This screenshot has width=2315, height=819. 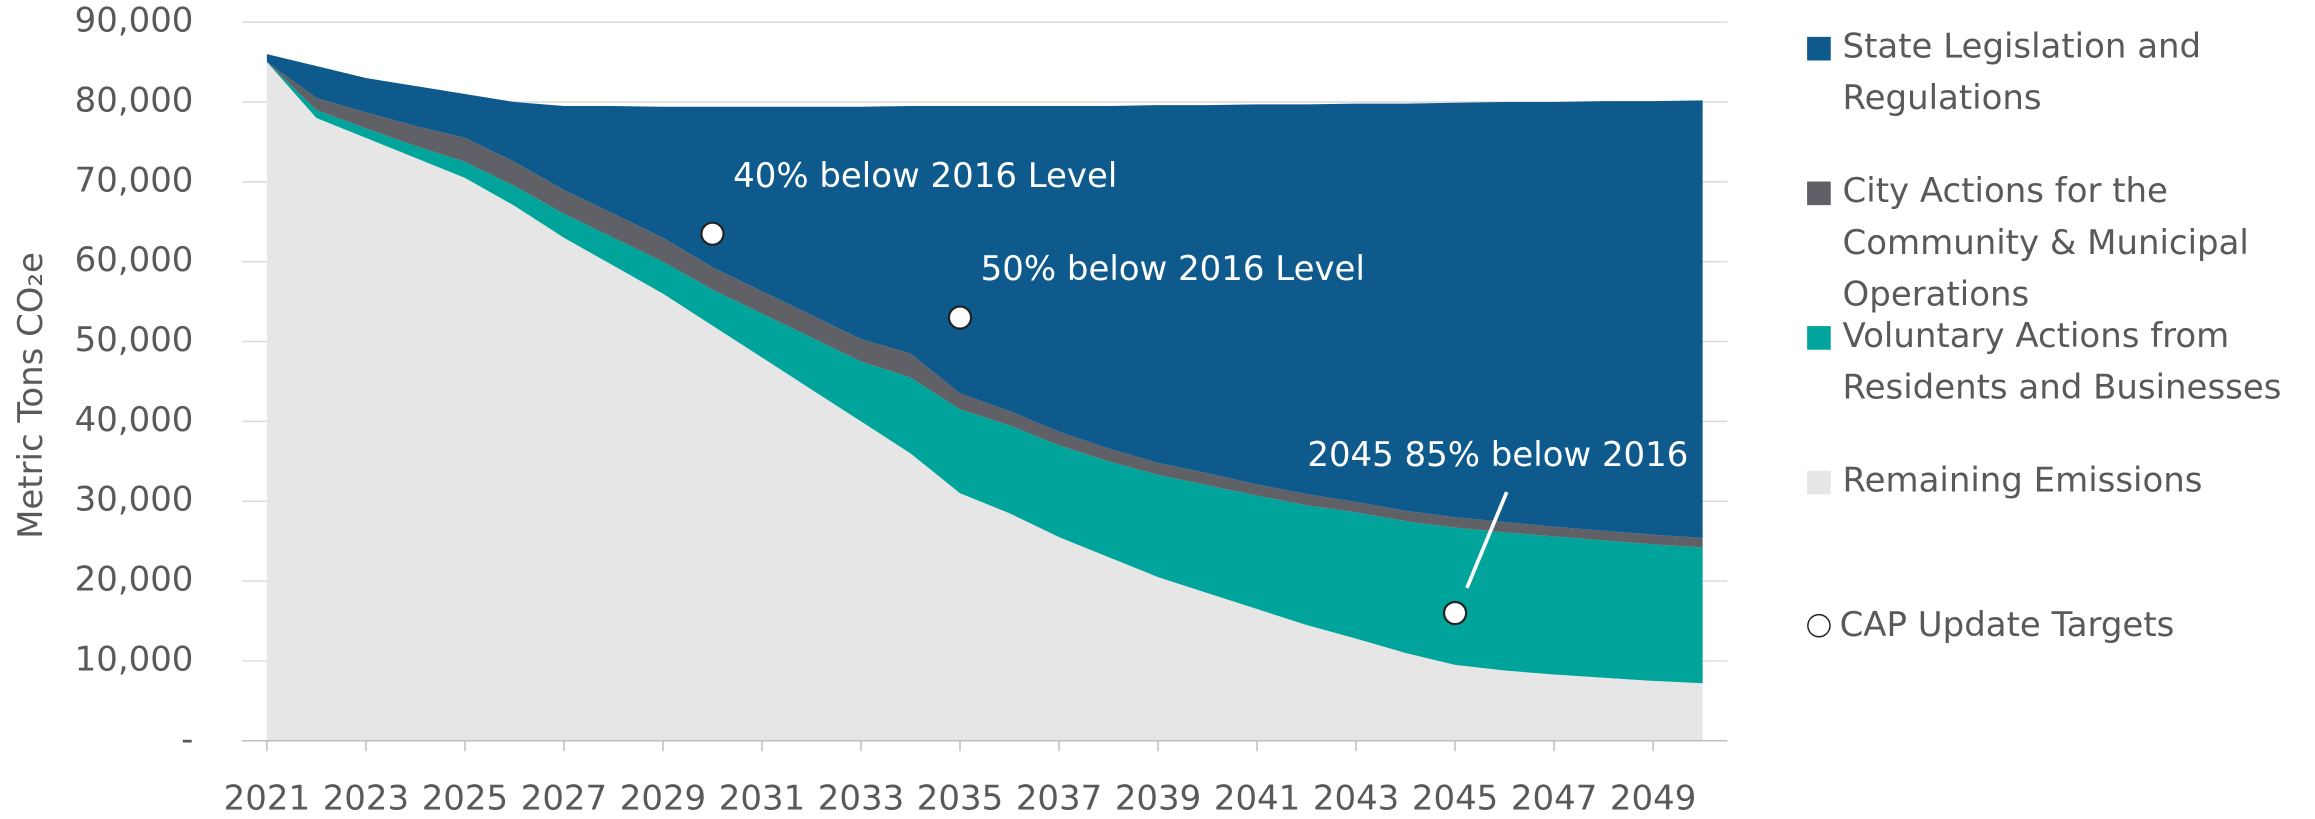 I want to click on annotation: 50% below 2016 Level, so click(x=1173, y=269).